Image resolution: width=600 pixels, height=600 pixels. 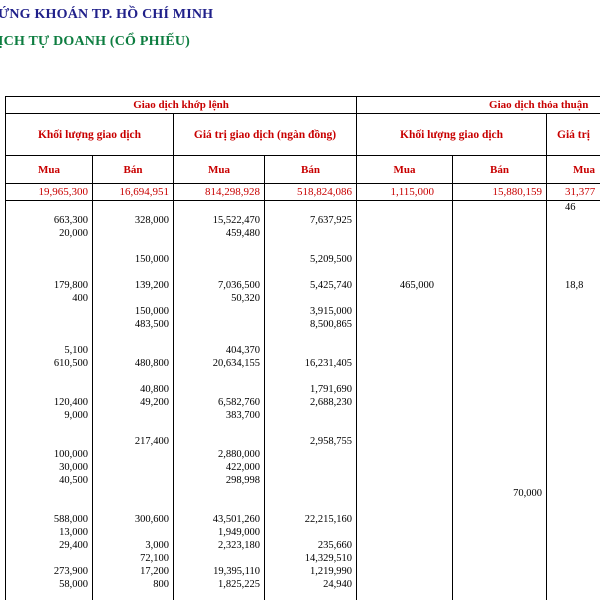 I want to click on table-cell: 19,395,110, so click(x=219, y=571).